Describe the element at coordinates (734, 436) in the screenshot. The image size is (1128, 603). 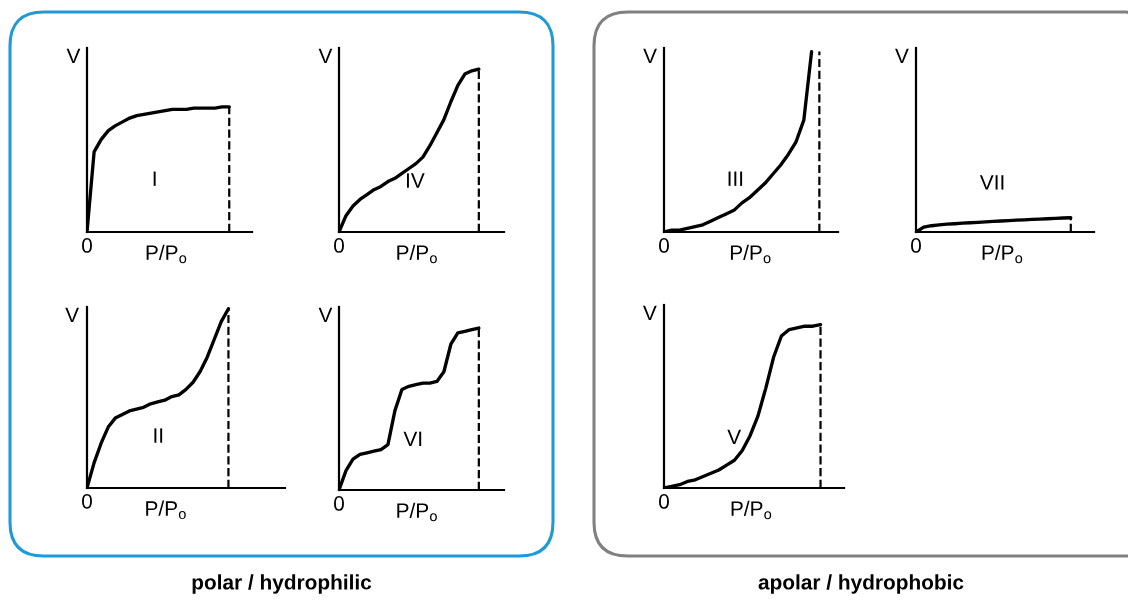
I see `annotation: V` at that location.